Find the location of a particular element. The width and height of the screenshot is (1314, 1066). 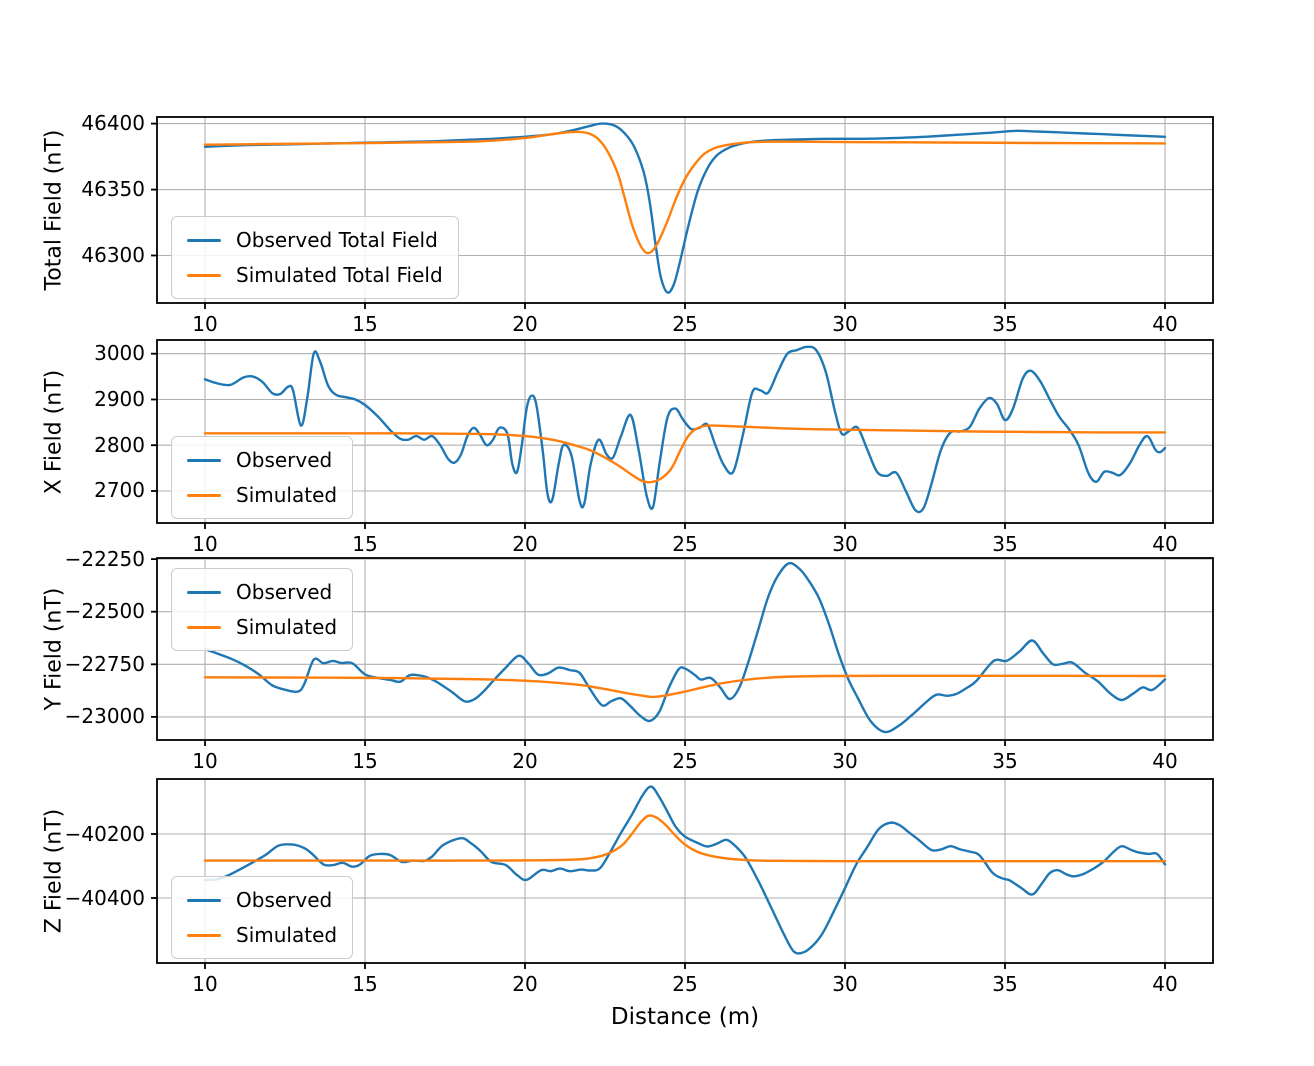

y-tick-label: −40400 is located at coordinates (104, 897).